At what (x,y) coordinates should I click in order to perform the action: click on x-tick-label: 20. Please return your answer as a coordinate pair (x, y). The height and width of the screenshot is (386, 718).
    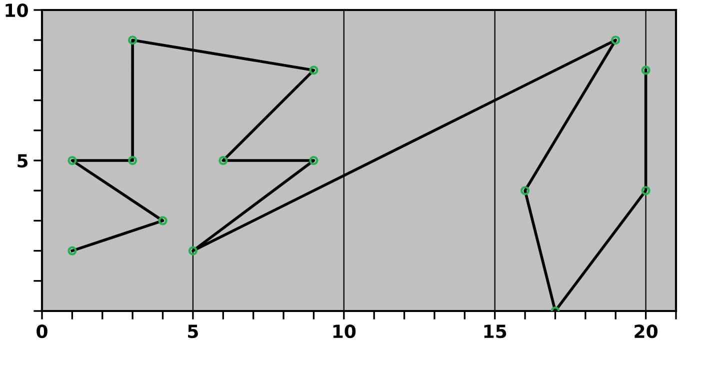
    Looking at the image, I should click on (646, 331).